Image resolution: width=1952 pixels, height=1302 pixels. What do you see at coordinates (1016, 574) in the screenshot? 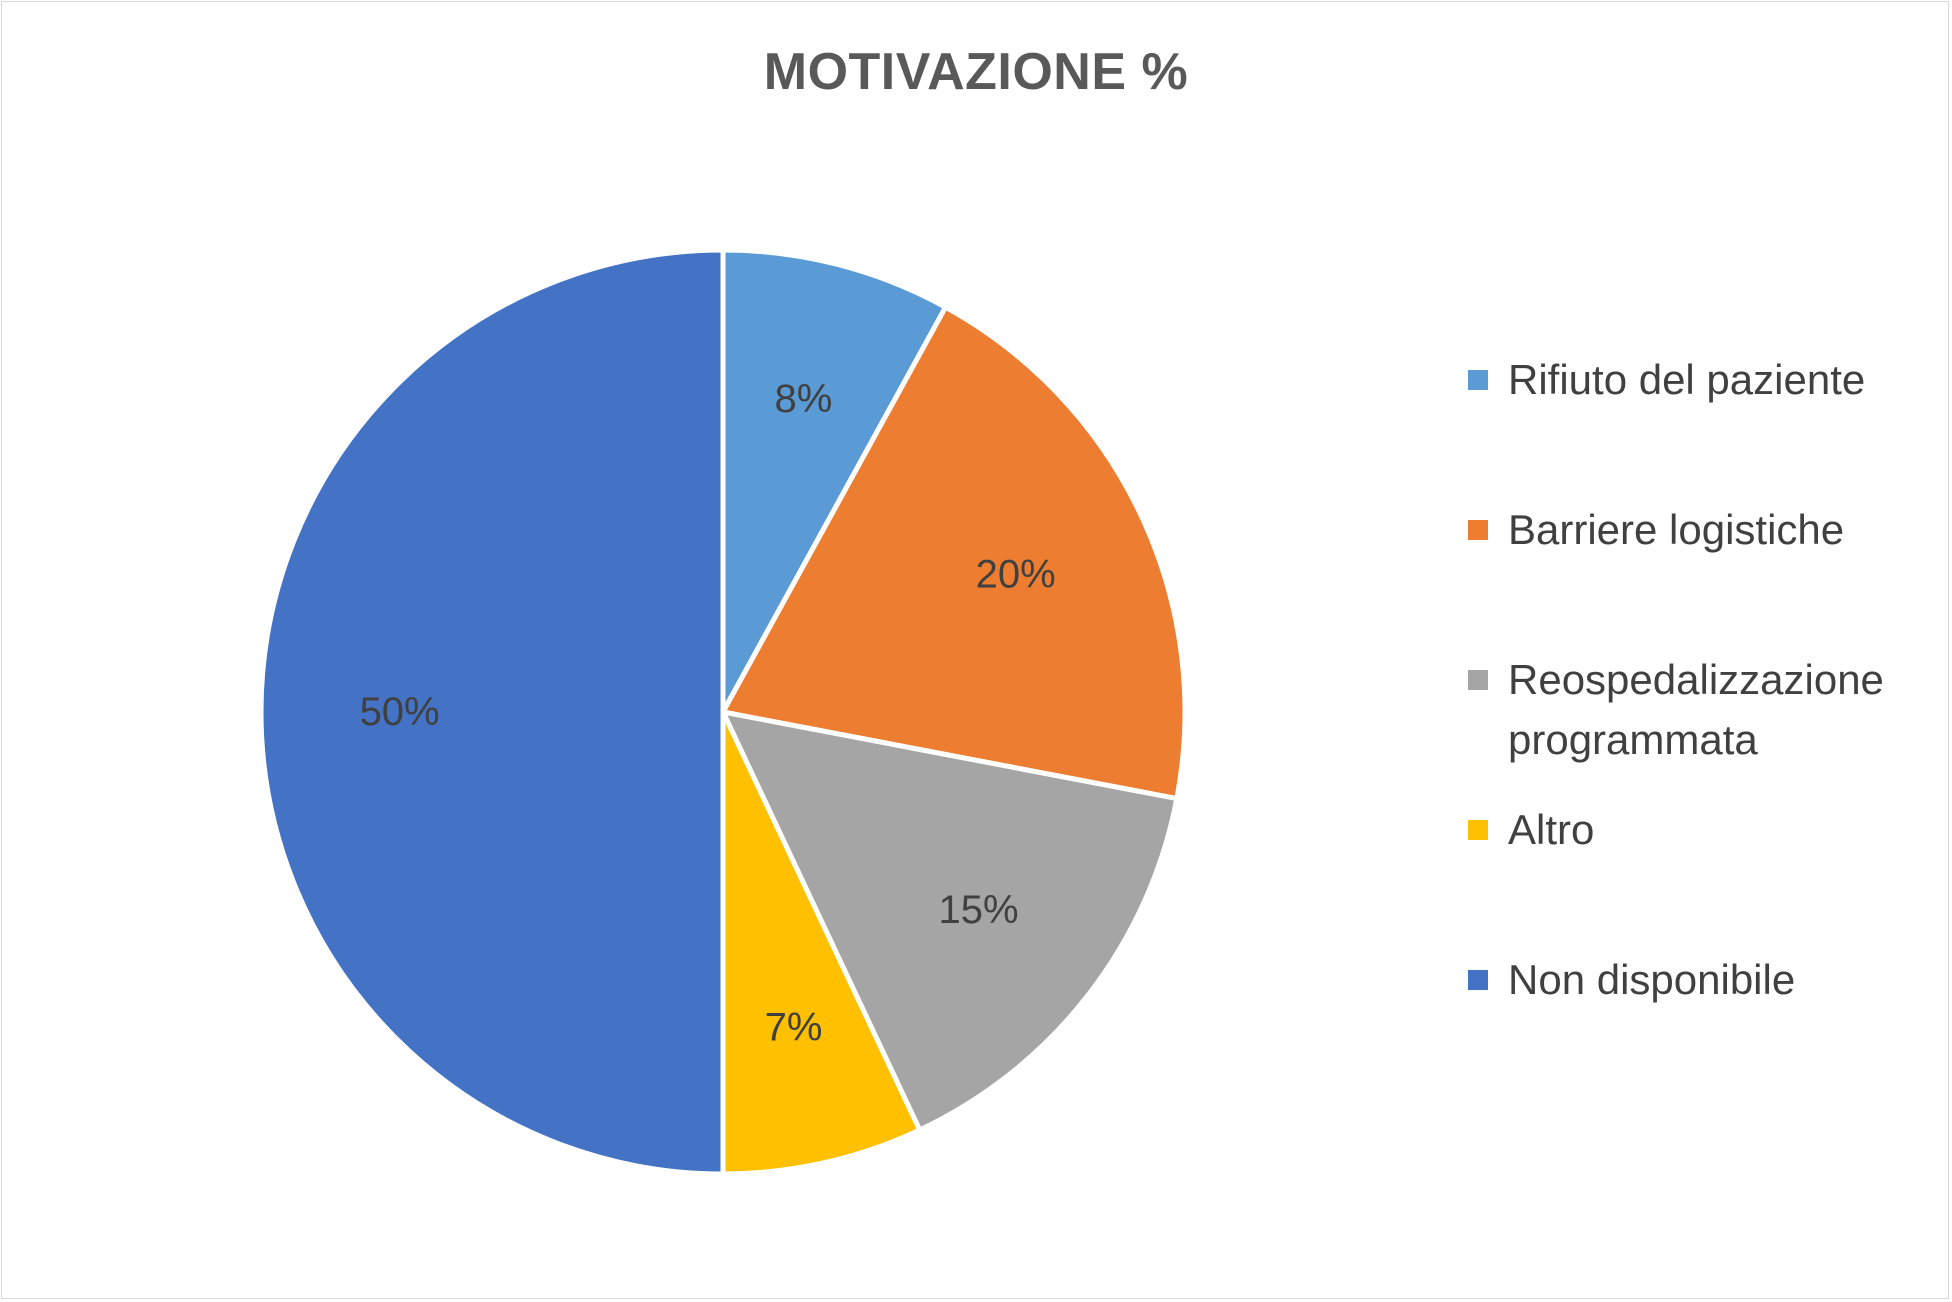
I see `data-label-barriere-logistiche: 20%` at bounding box center [1016, 574].